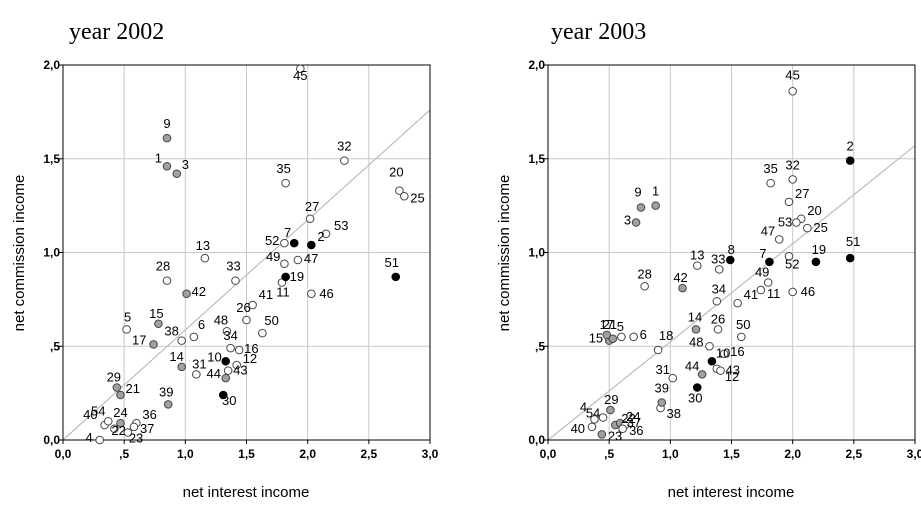  I want to click on data-point-label: 44, so click(213, 373).